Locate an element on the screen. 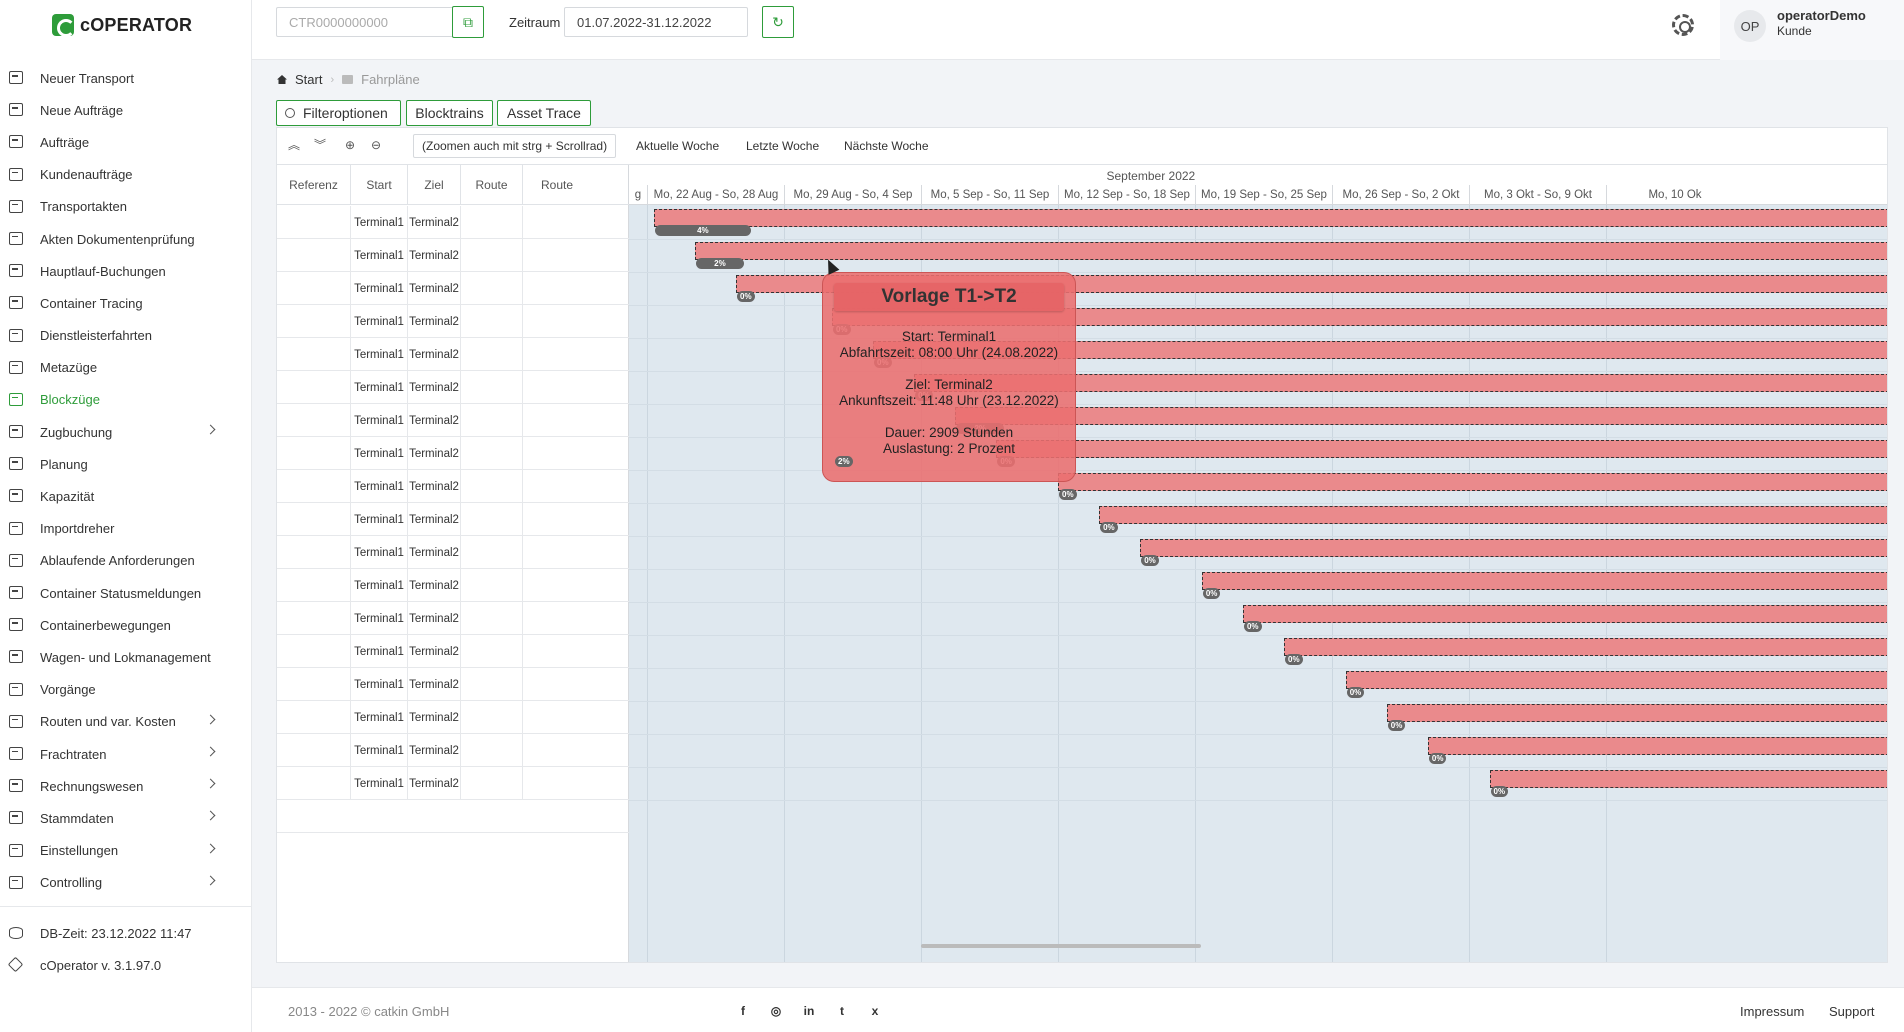  sidebar-item-ablaufende-anforderungen: Ablaufende Anforderungen is located at coordinates (126, 561).